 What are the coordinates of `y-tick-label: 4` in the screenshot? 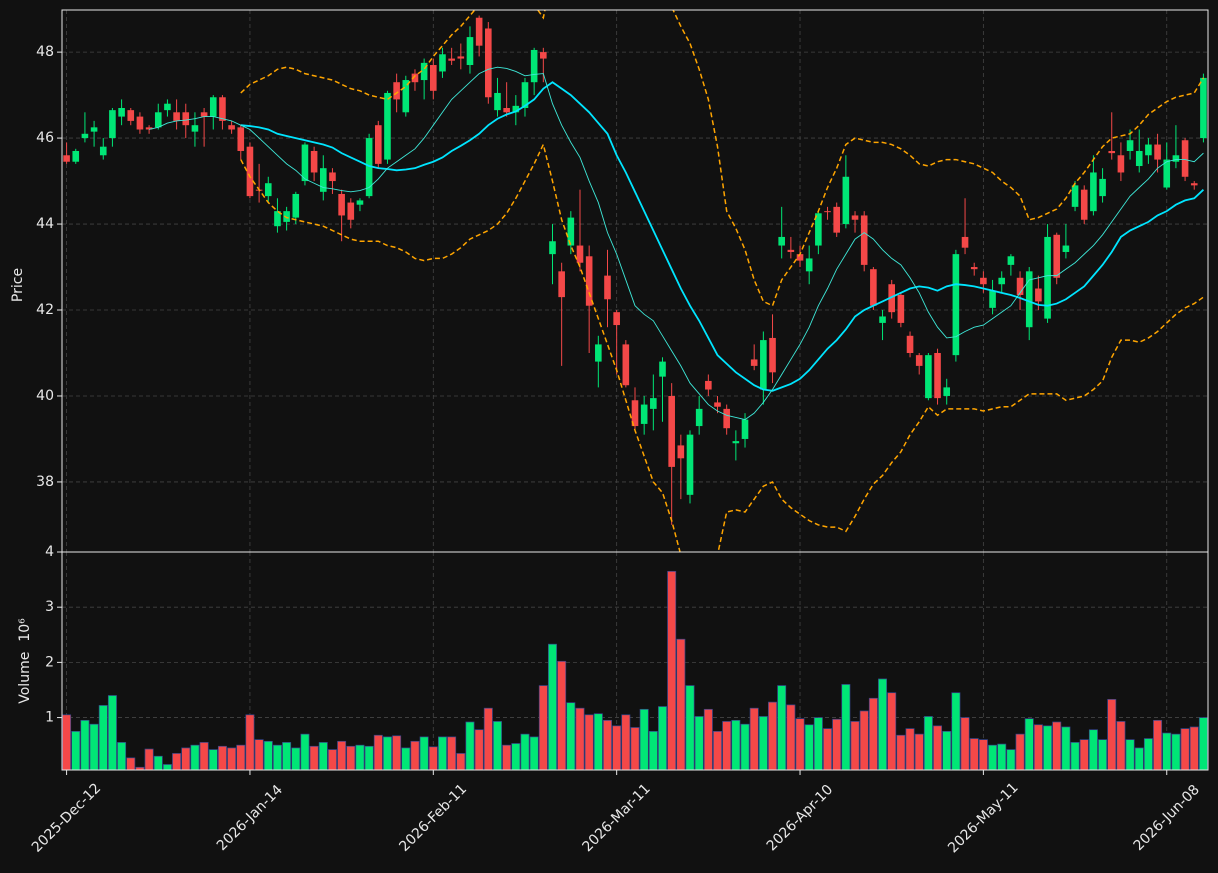 It's located at (49, 552).